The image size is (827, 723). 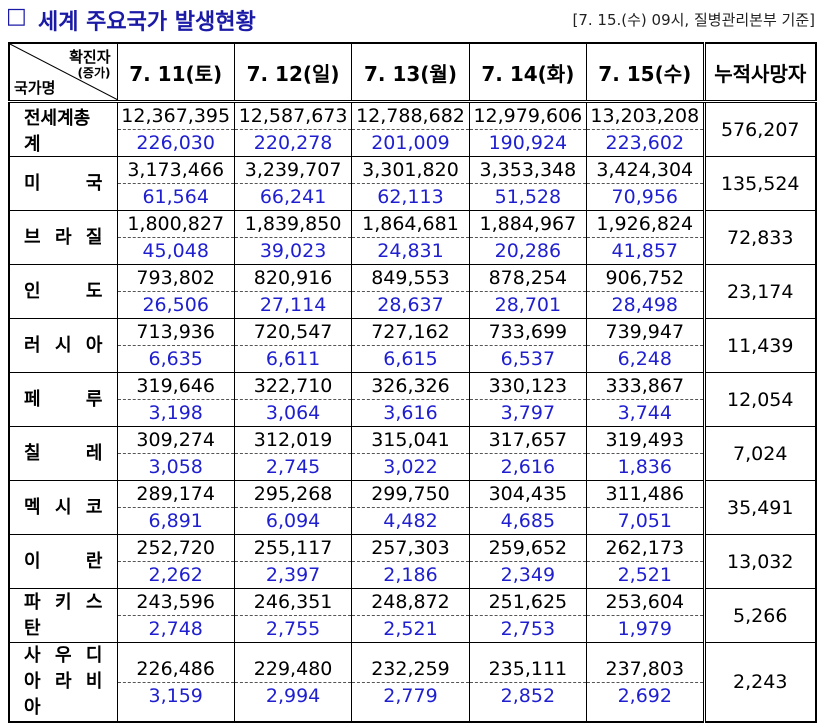 What do you see at coordinates (528, 453) in the screenshot?
I see `value-cell: 317,657 2,616` at bounding box center [528, 453].